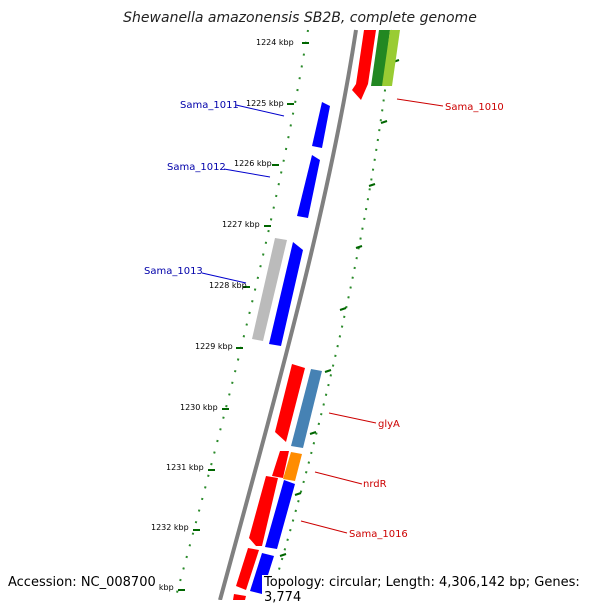  Describe the element at coordinates (228, 285) in the screenshot. I see `tick-label: 1228 kbp` at that location.